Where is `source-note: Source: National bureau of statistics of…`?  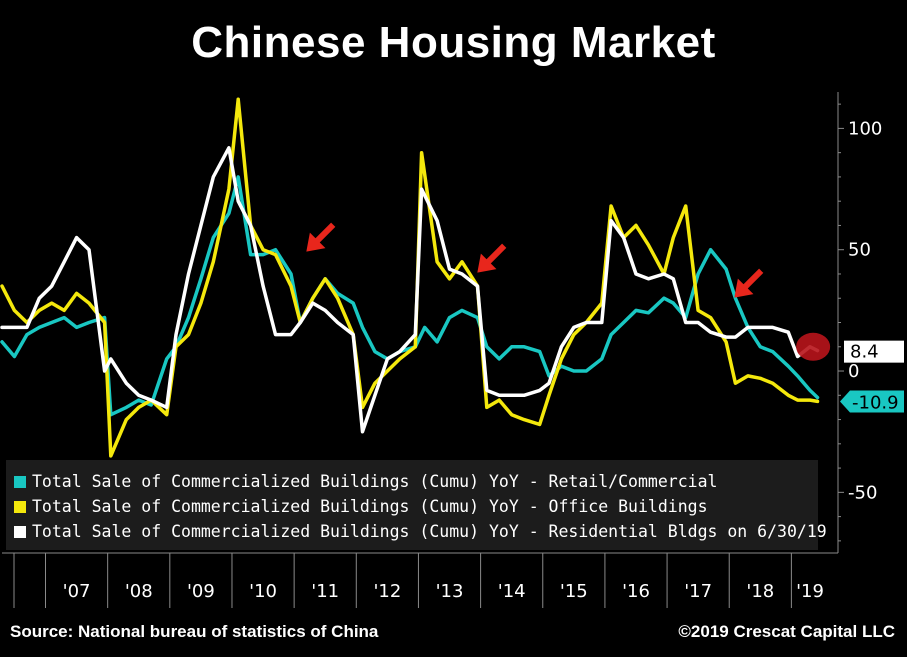
source-note: Source: National bureau of statistics of… is located at coordinates (194, 631).